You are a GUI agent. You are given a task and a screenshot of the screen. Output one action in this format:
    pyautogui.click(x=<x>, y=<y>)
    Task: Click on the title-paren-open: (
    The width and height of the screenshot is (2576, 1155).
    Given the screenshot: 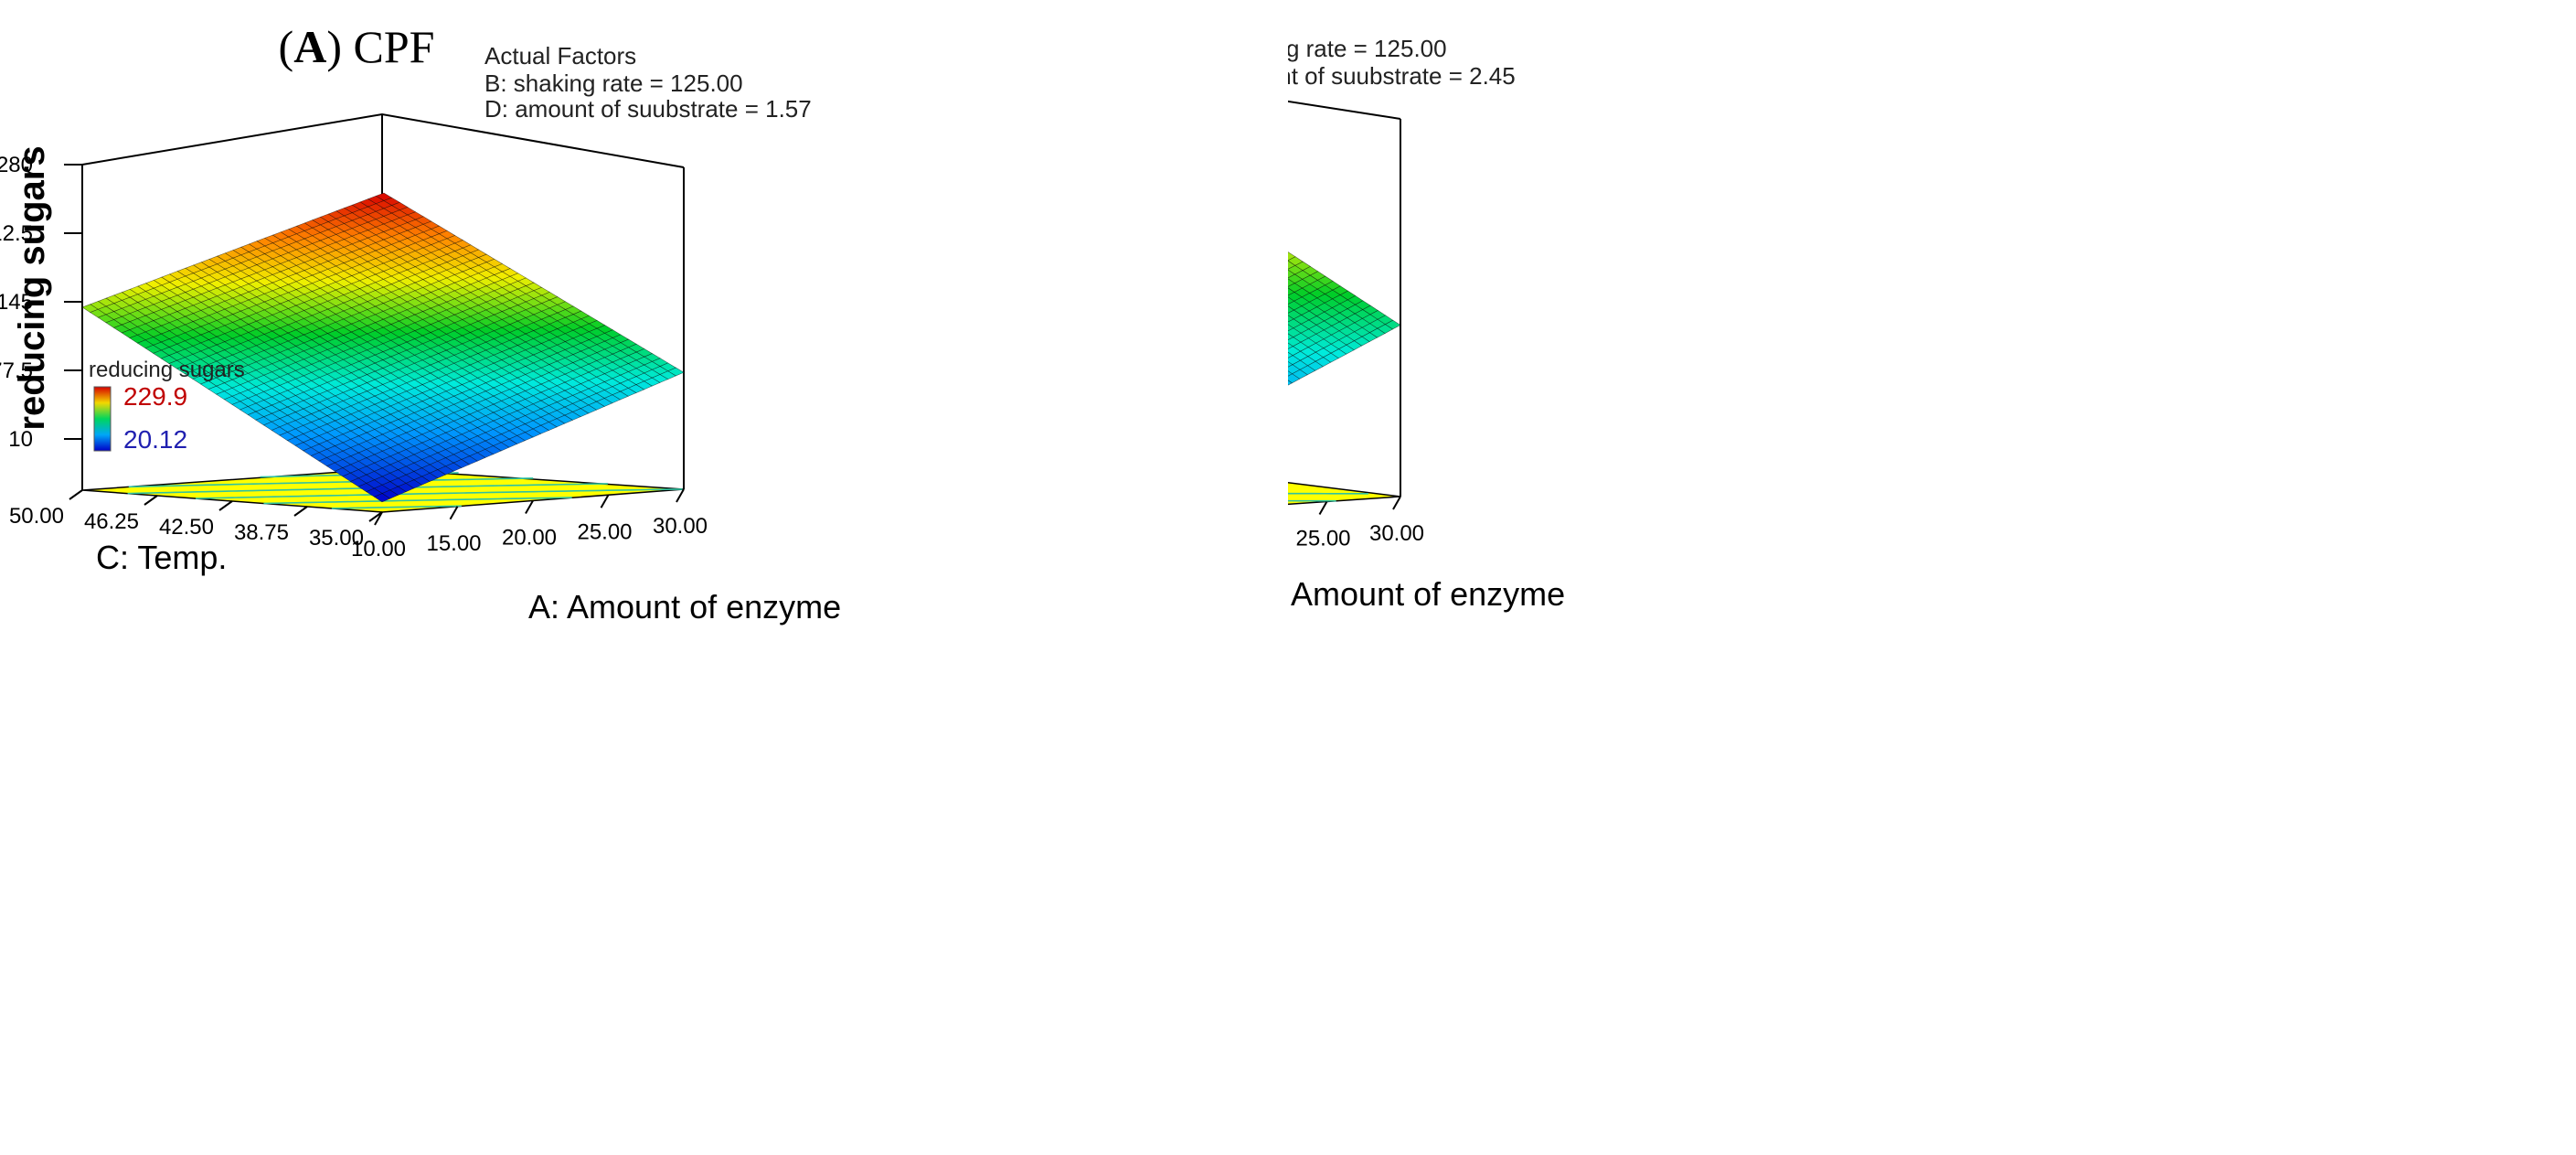 What is the action you would take?
    pyautogui.click(x=286, y=46)
    